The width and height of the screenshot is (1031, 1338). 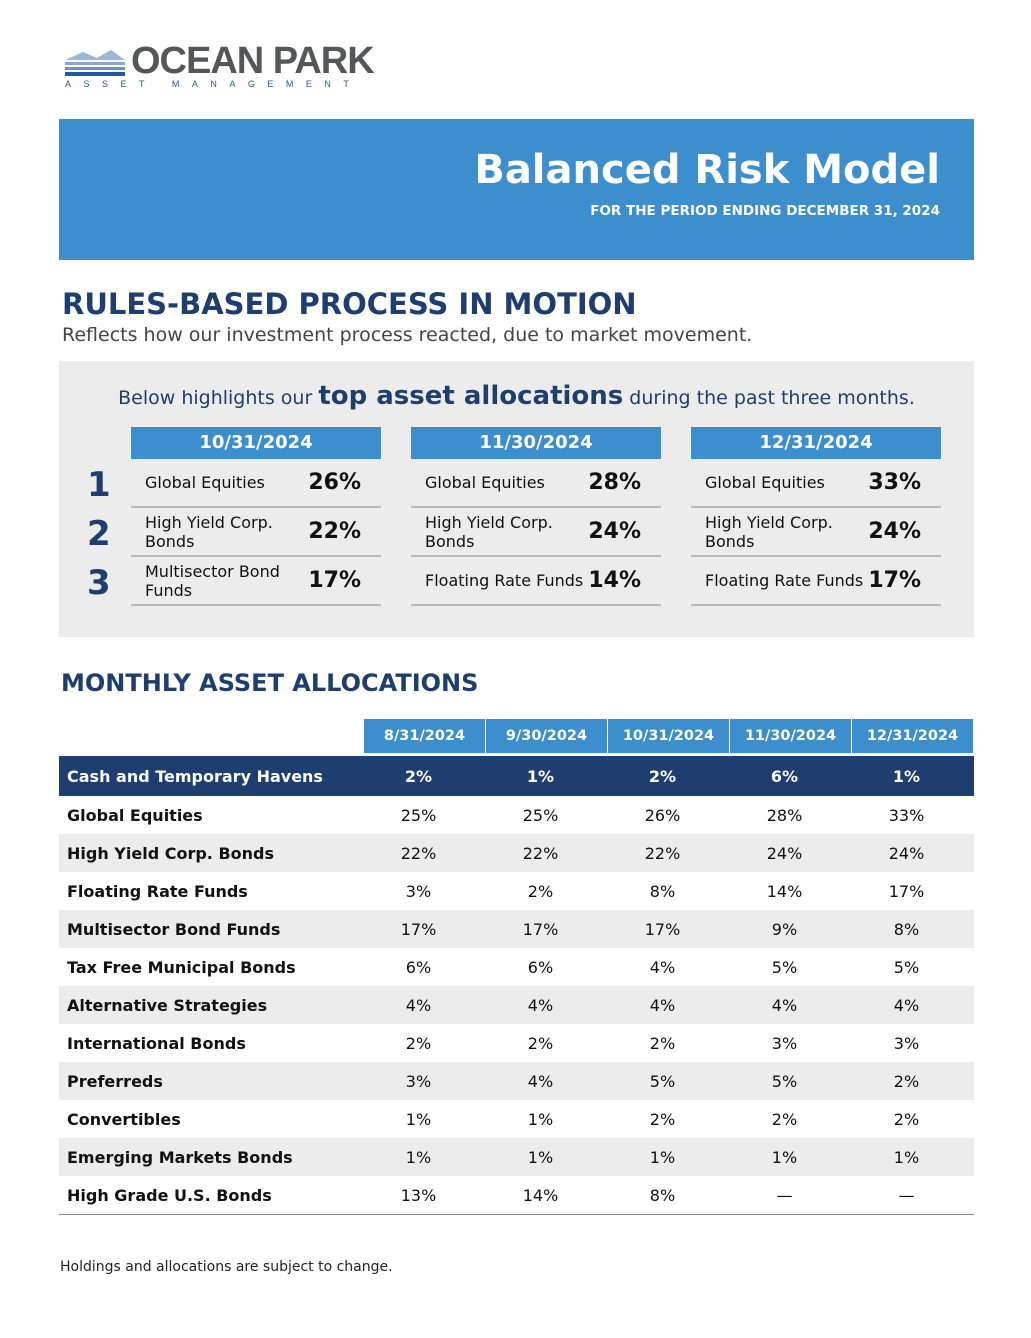 I want to click on cell-value: 25%, so click(x=540, y=815).